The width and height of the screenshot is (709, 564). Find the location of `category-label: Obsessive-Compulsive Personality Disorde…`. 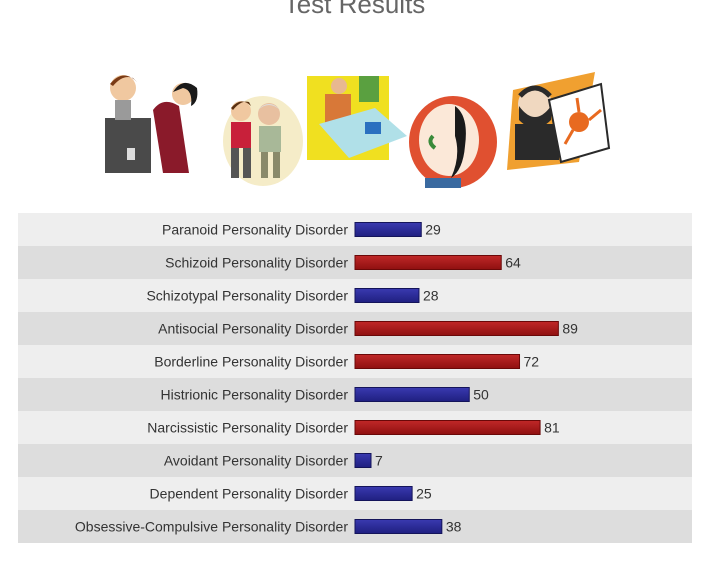

category-label: Obsessive-Compulsive Personality Disorde… is located at coordinates (211, 527).